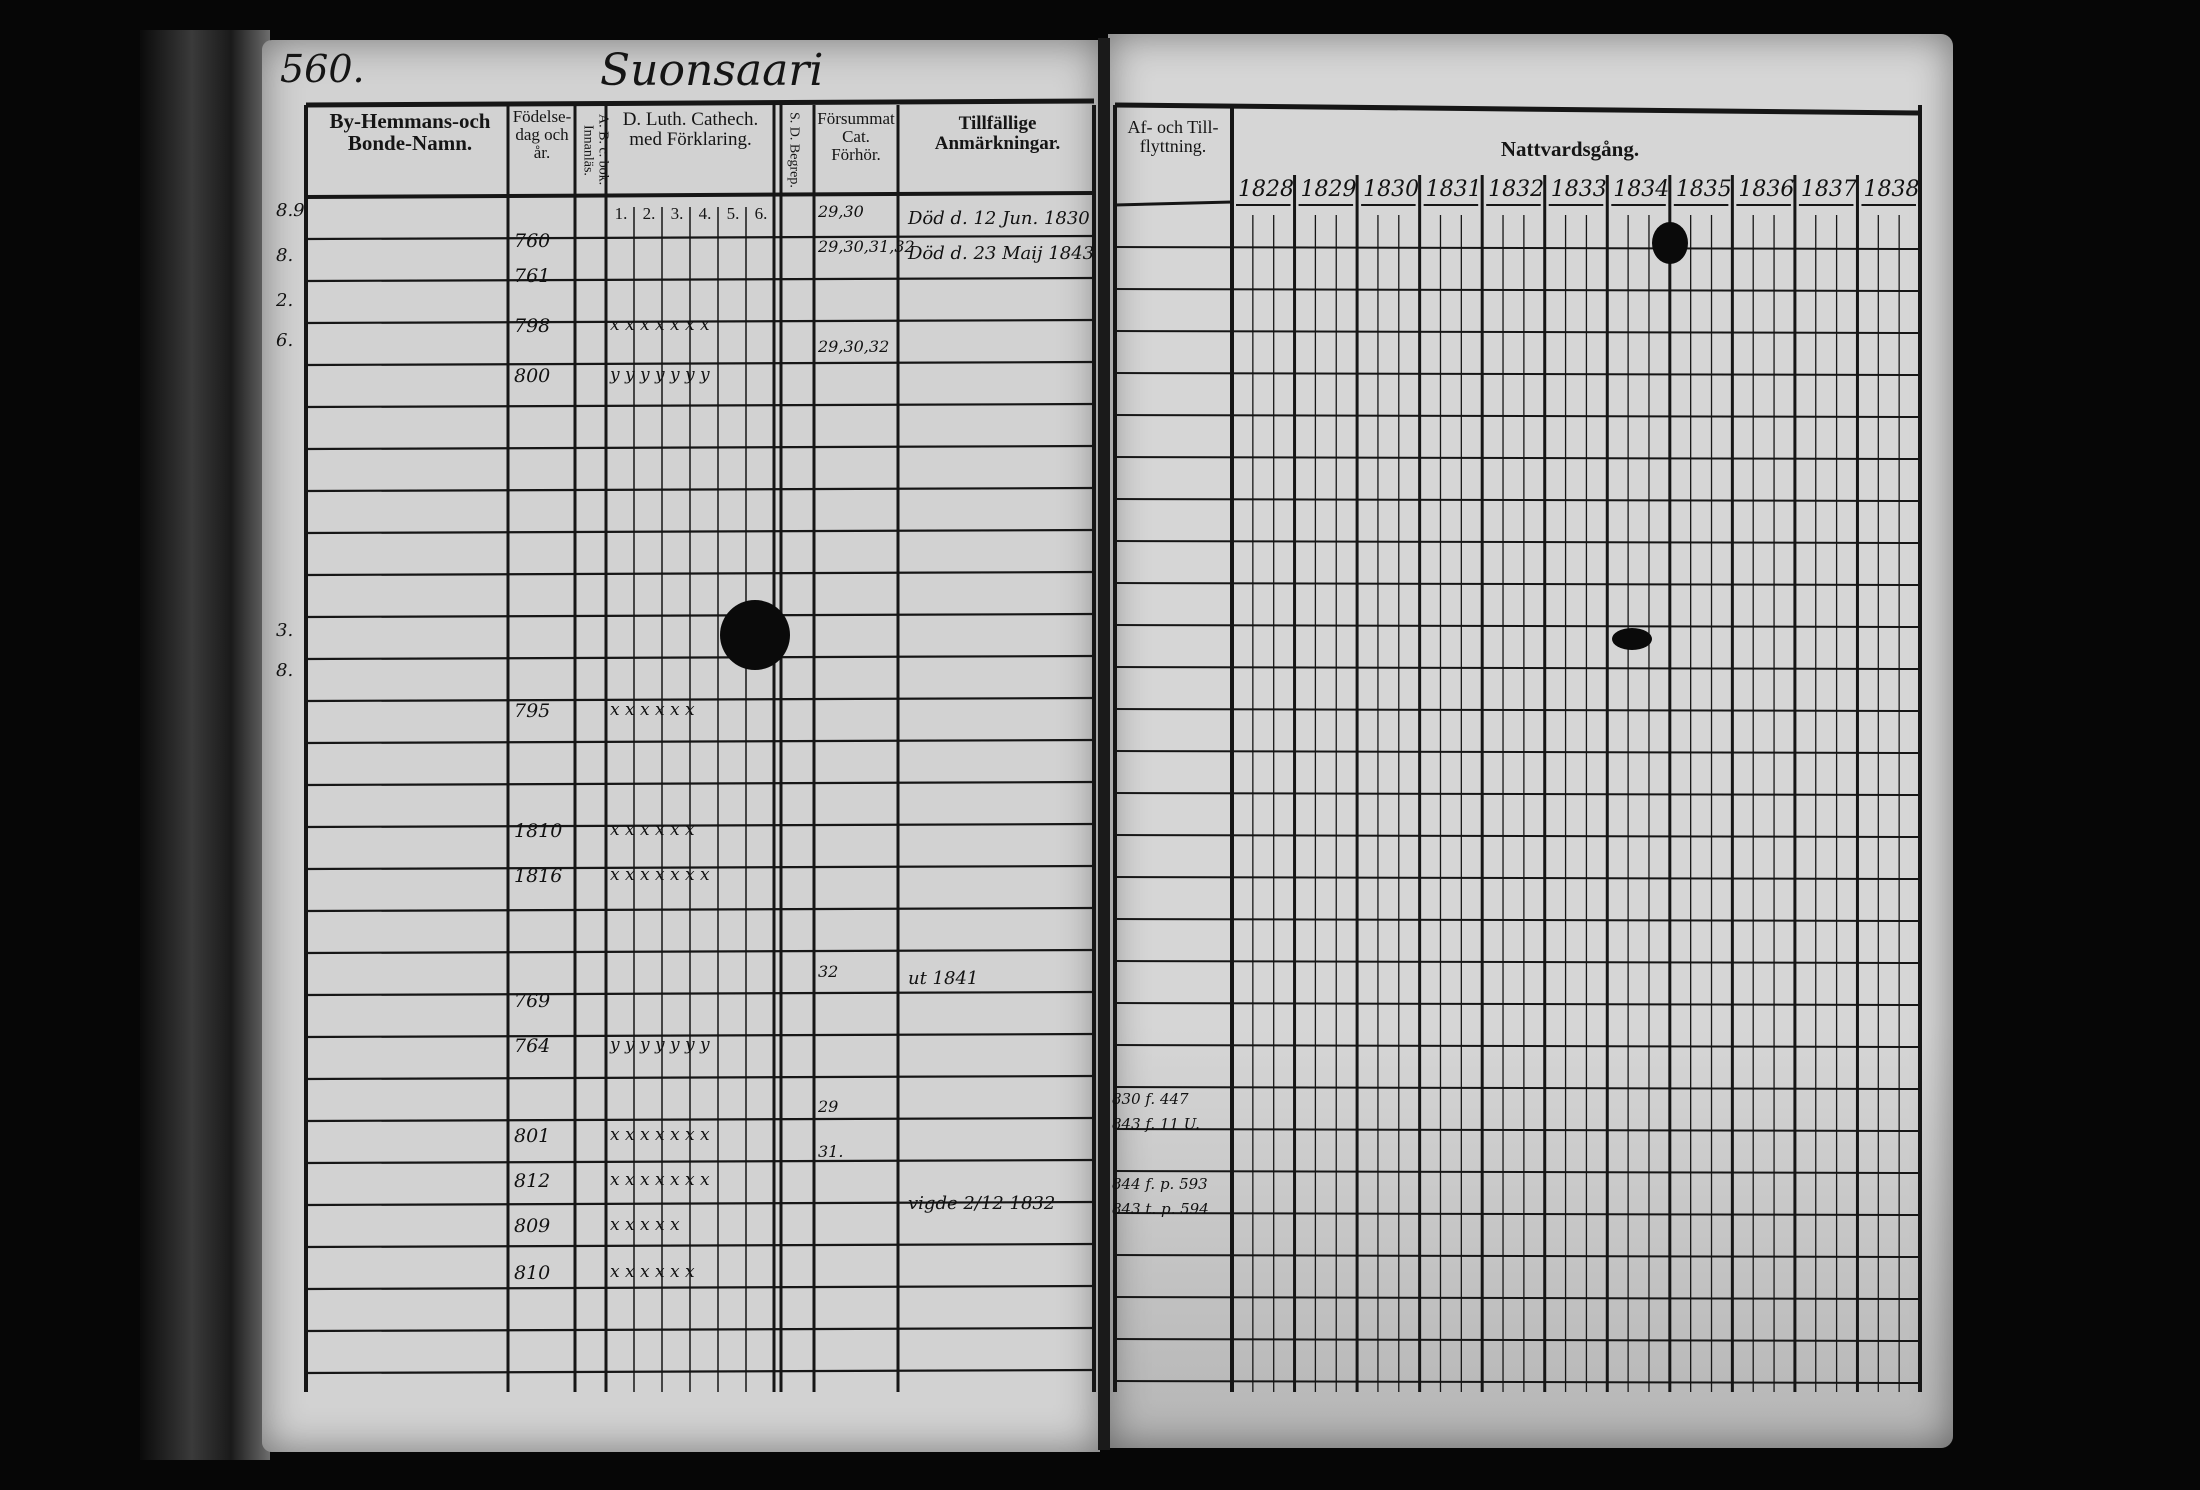 The image size is (2200, 1490). Describe the element at coordinates (1641, 189) in the screenshot. I see `year-header: 1834` at that location.